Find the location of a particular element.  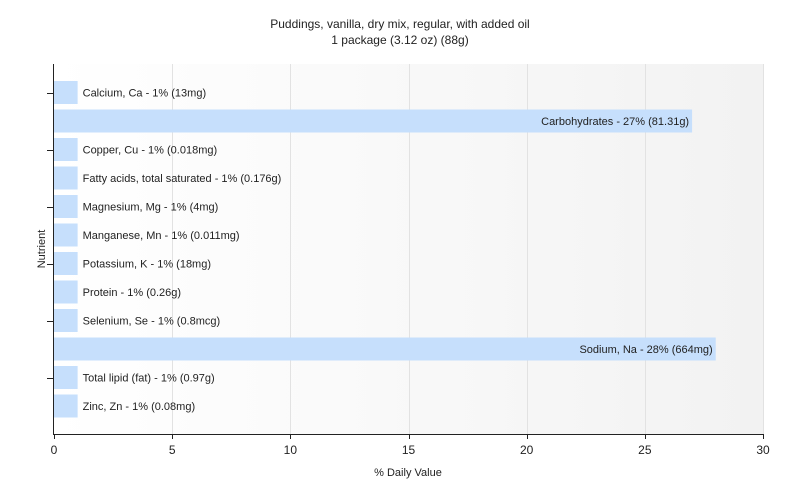

bar-label: Copper, Cu - 1% (0.018mg) is located at coordinates (150, 151).